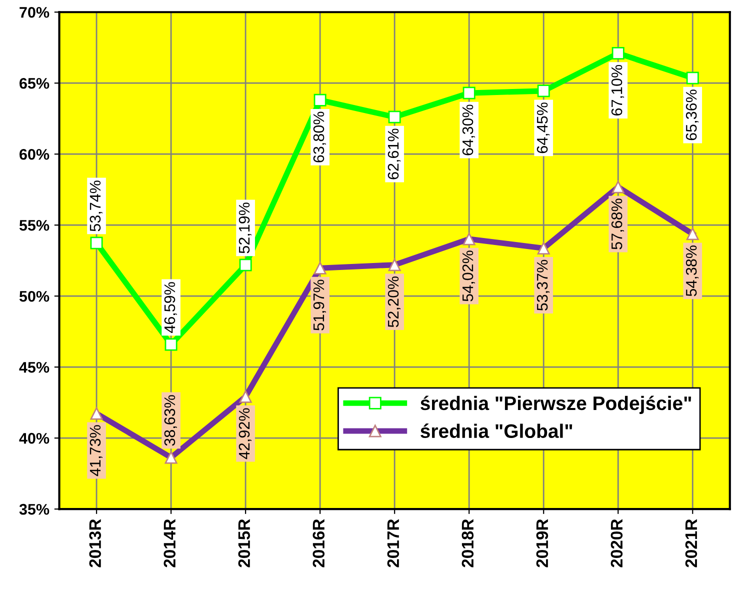  I want to click on data-label: 53,37%, so click(543, 285).